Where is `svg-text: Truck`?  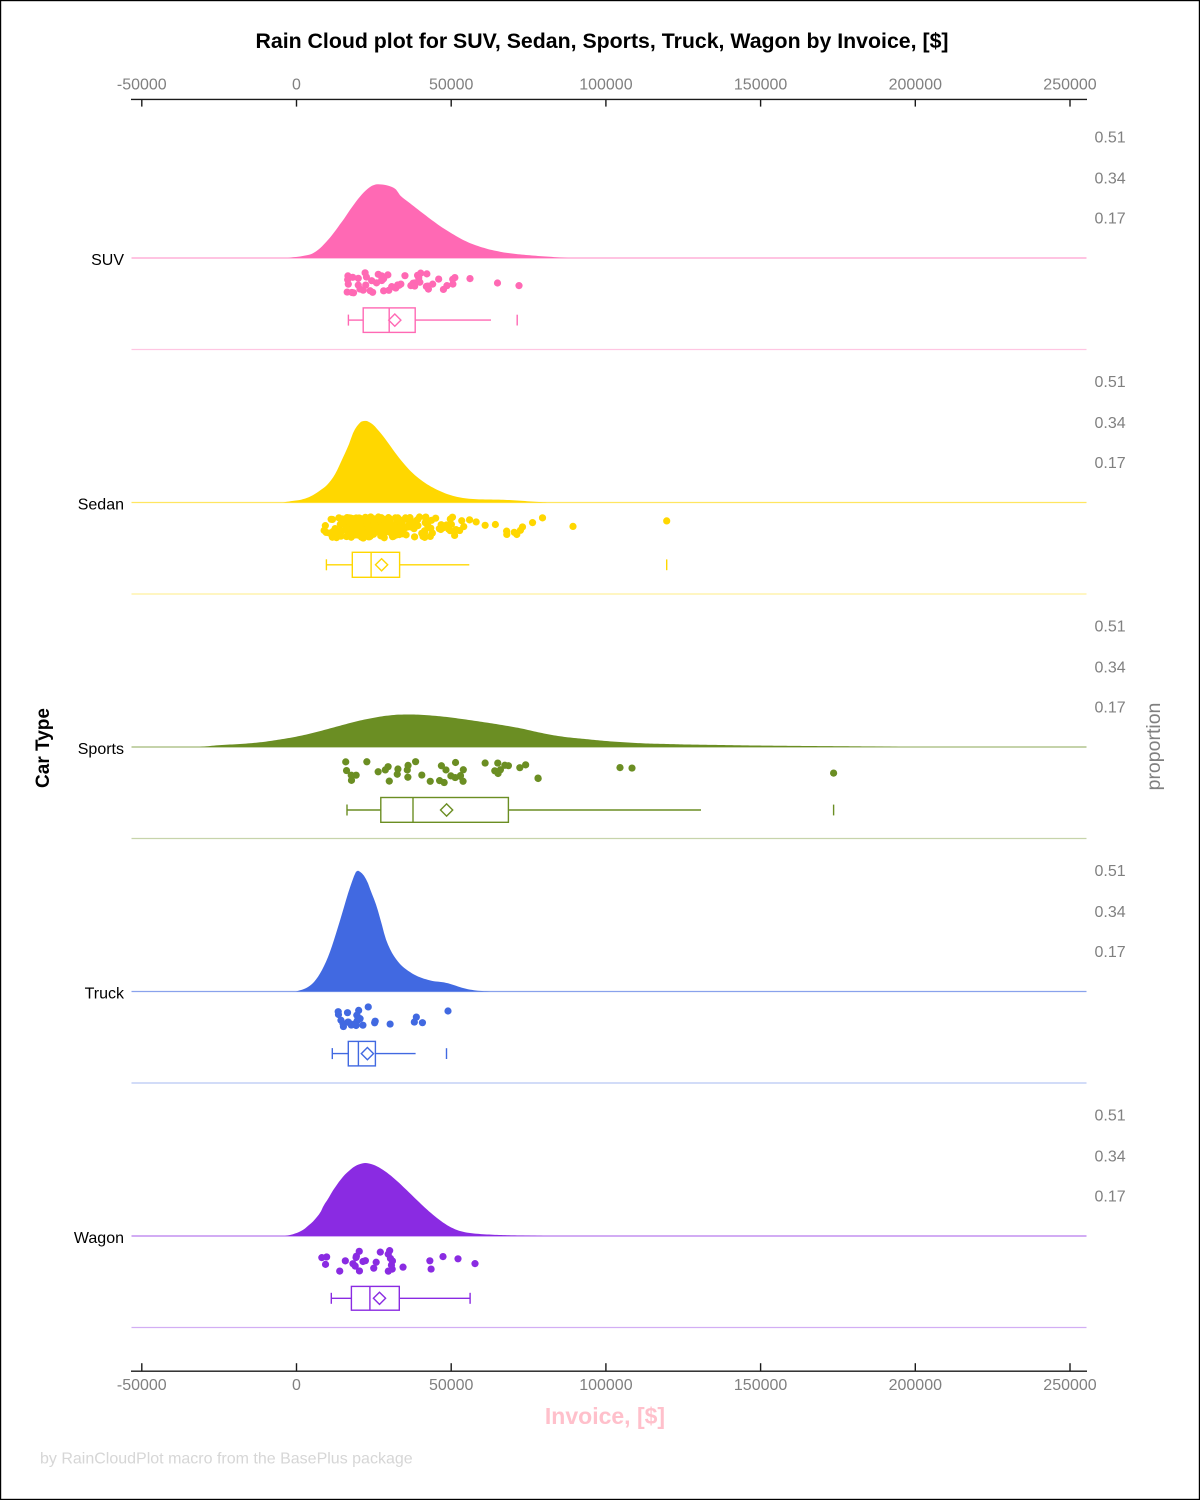 svg-text: Truck is located at coordinates (105, 994).